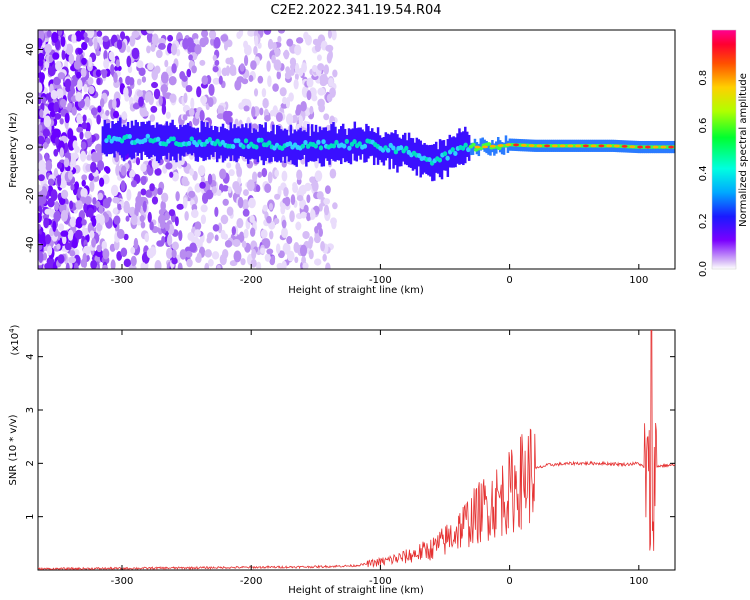 The image size is (750, 600). What do you see at coordinates (703, 78) in the screenshot?
I see `colorbar-tick-label: 0.8` at bounding box center [703, 78].